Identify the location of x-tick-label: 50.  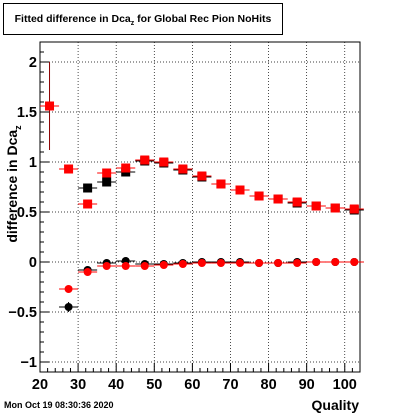
(154, 385).